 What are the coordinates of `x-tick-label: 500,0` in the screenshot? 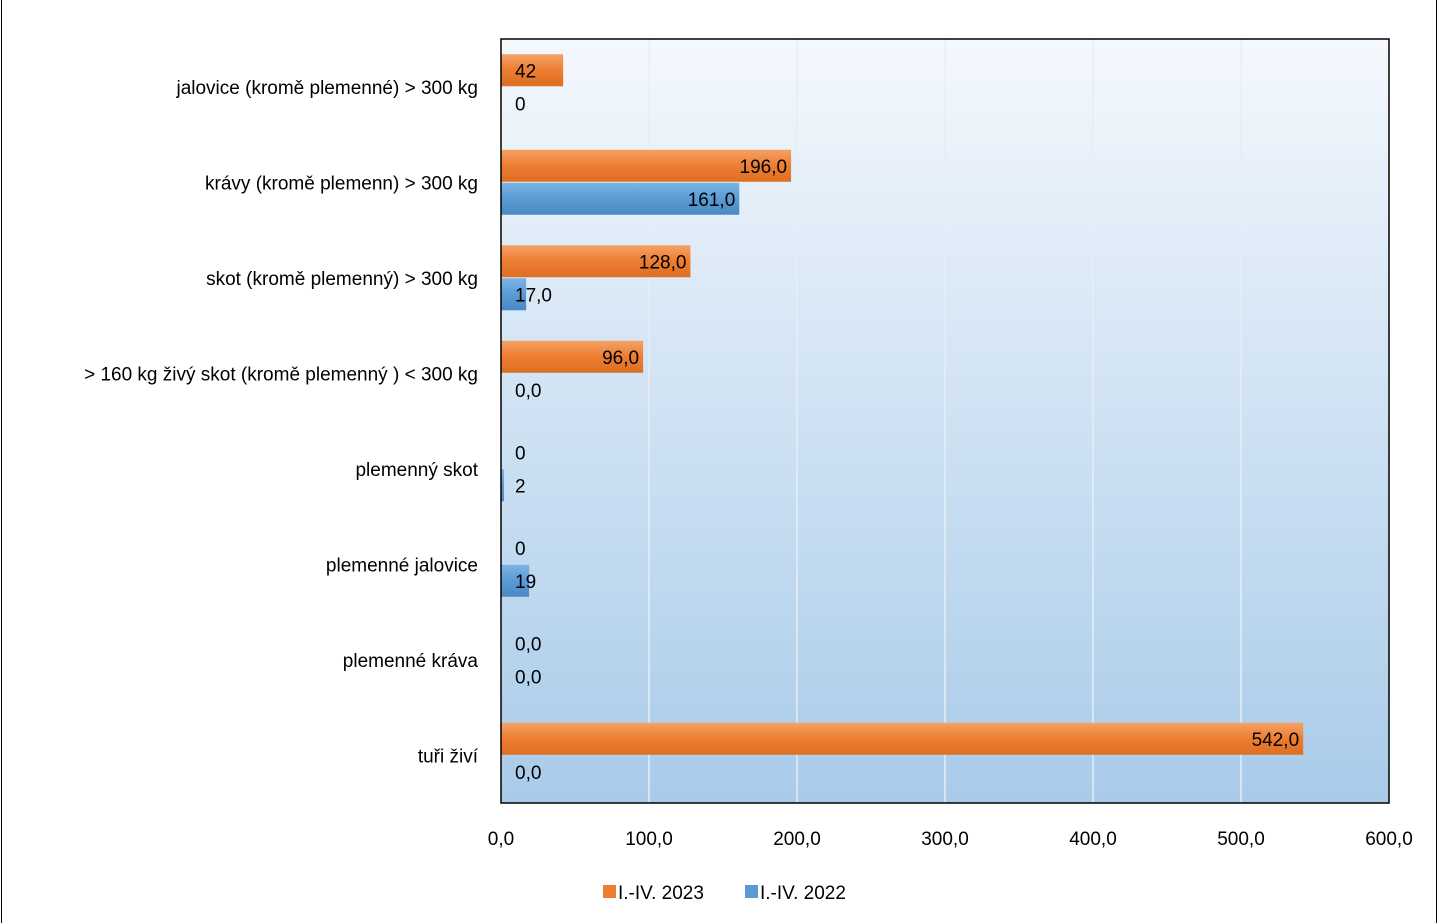 It's located at (1241, 839).